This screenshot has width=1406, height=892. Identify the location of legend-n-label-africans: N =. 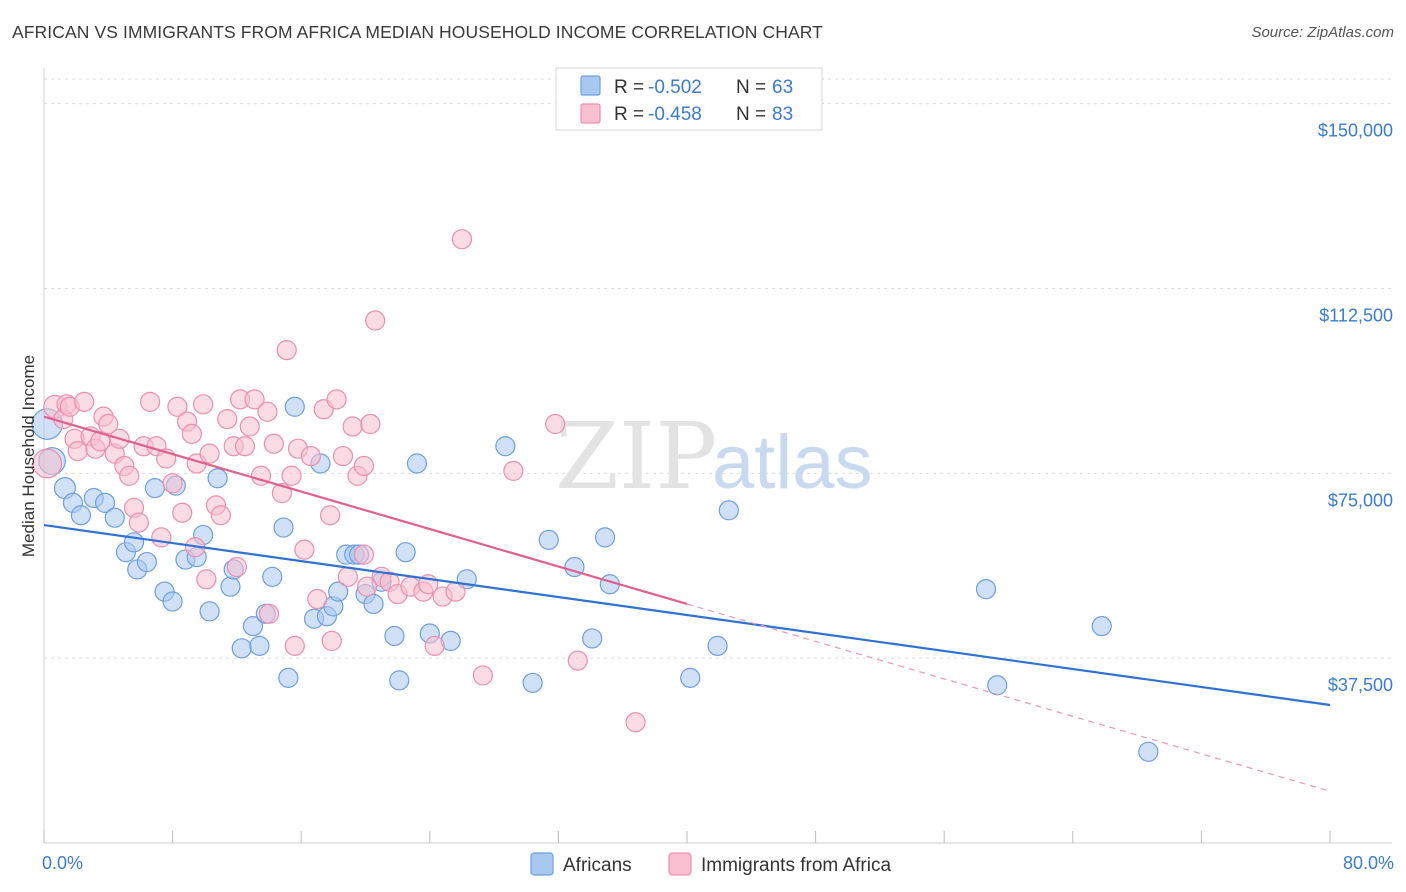
(751, 87).